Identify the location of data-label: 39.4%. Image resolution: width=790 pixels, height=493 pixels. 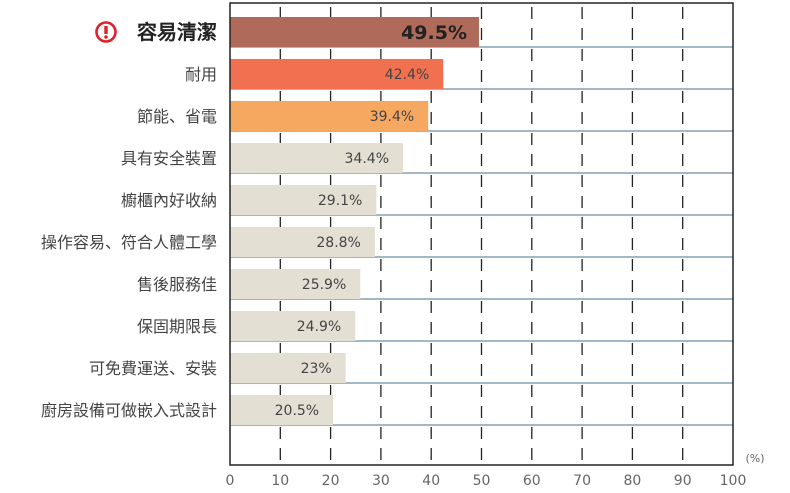
(392, 117).